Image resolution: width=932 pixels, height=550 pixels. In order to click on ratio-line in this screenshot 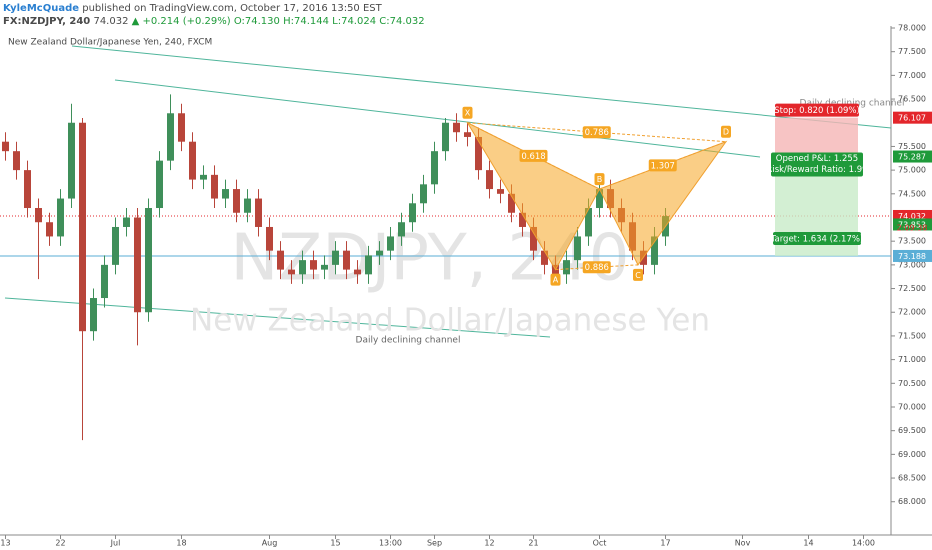, I will do `click(597, 132)`.